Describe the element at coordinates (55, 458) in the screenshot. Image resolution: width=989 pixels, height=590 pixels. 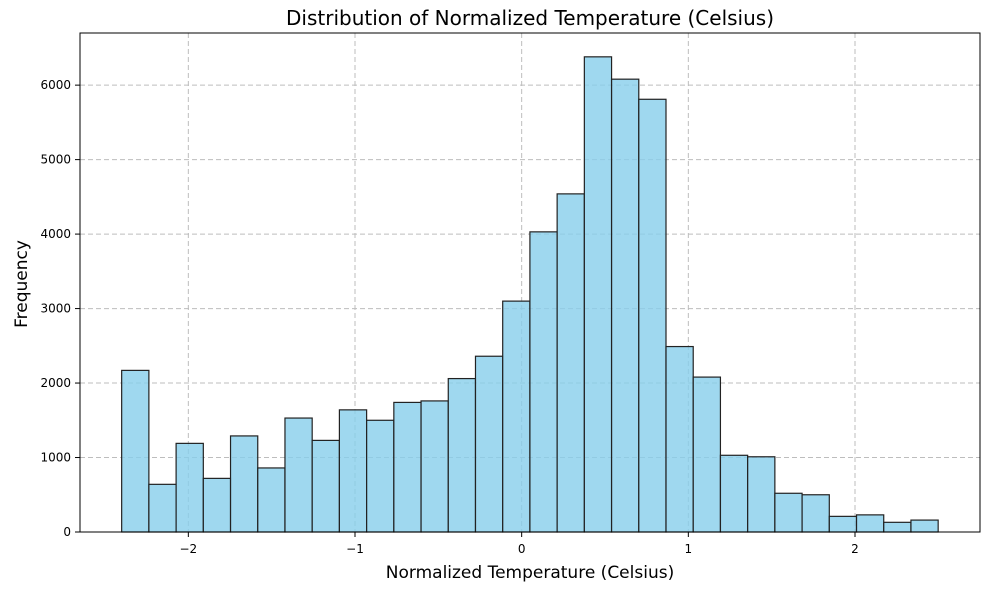
I see `y-tick-label: 1000` at that location.